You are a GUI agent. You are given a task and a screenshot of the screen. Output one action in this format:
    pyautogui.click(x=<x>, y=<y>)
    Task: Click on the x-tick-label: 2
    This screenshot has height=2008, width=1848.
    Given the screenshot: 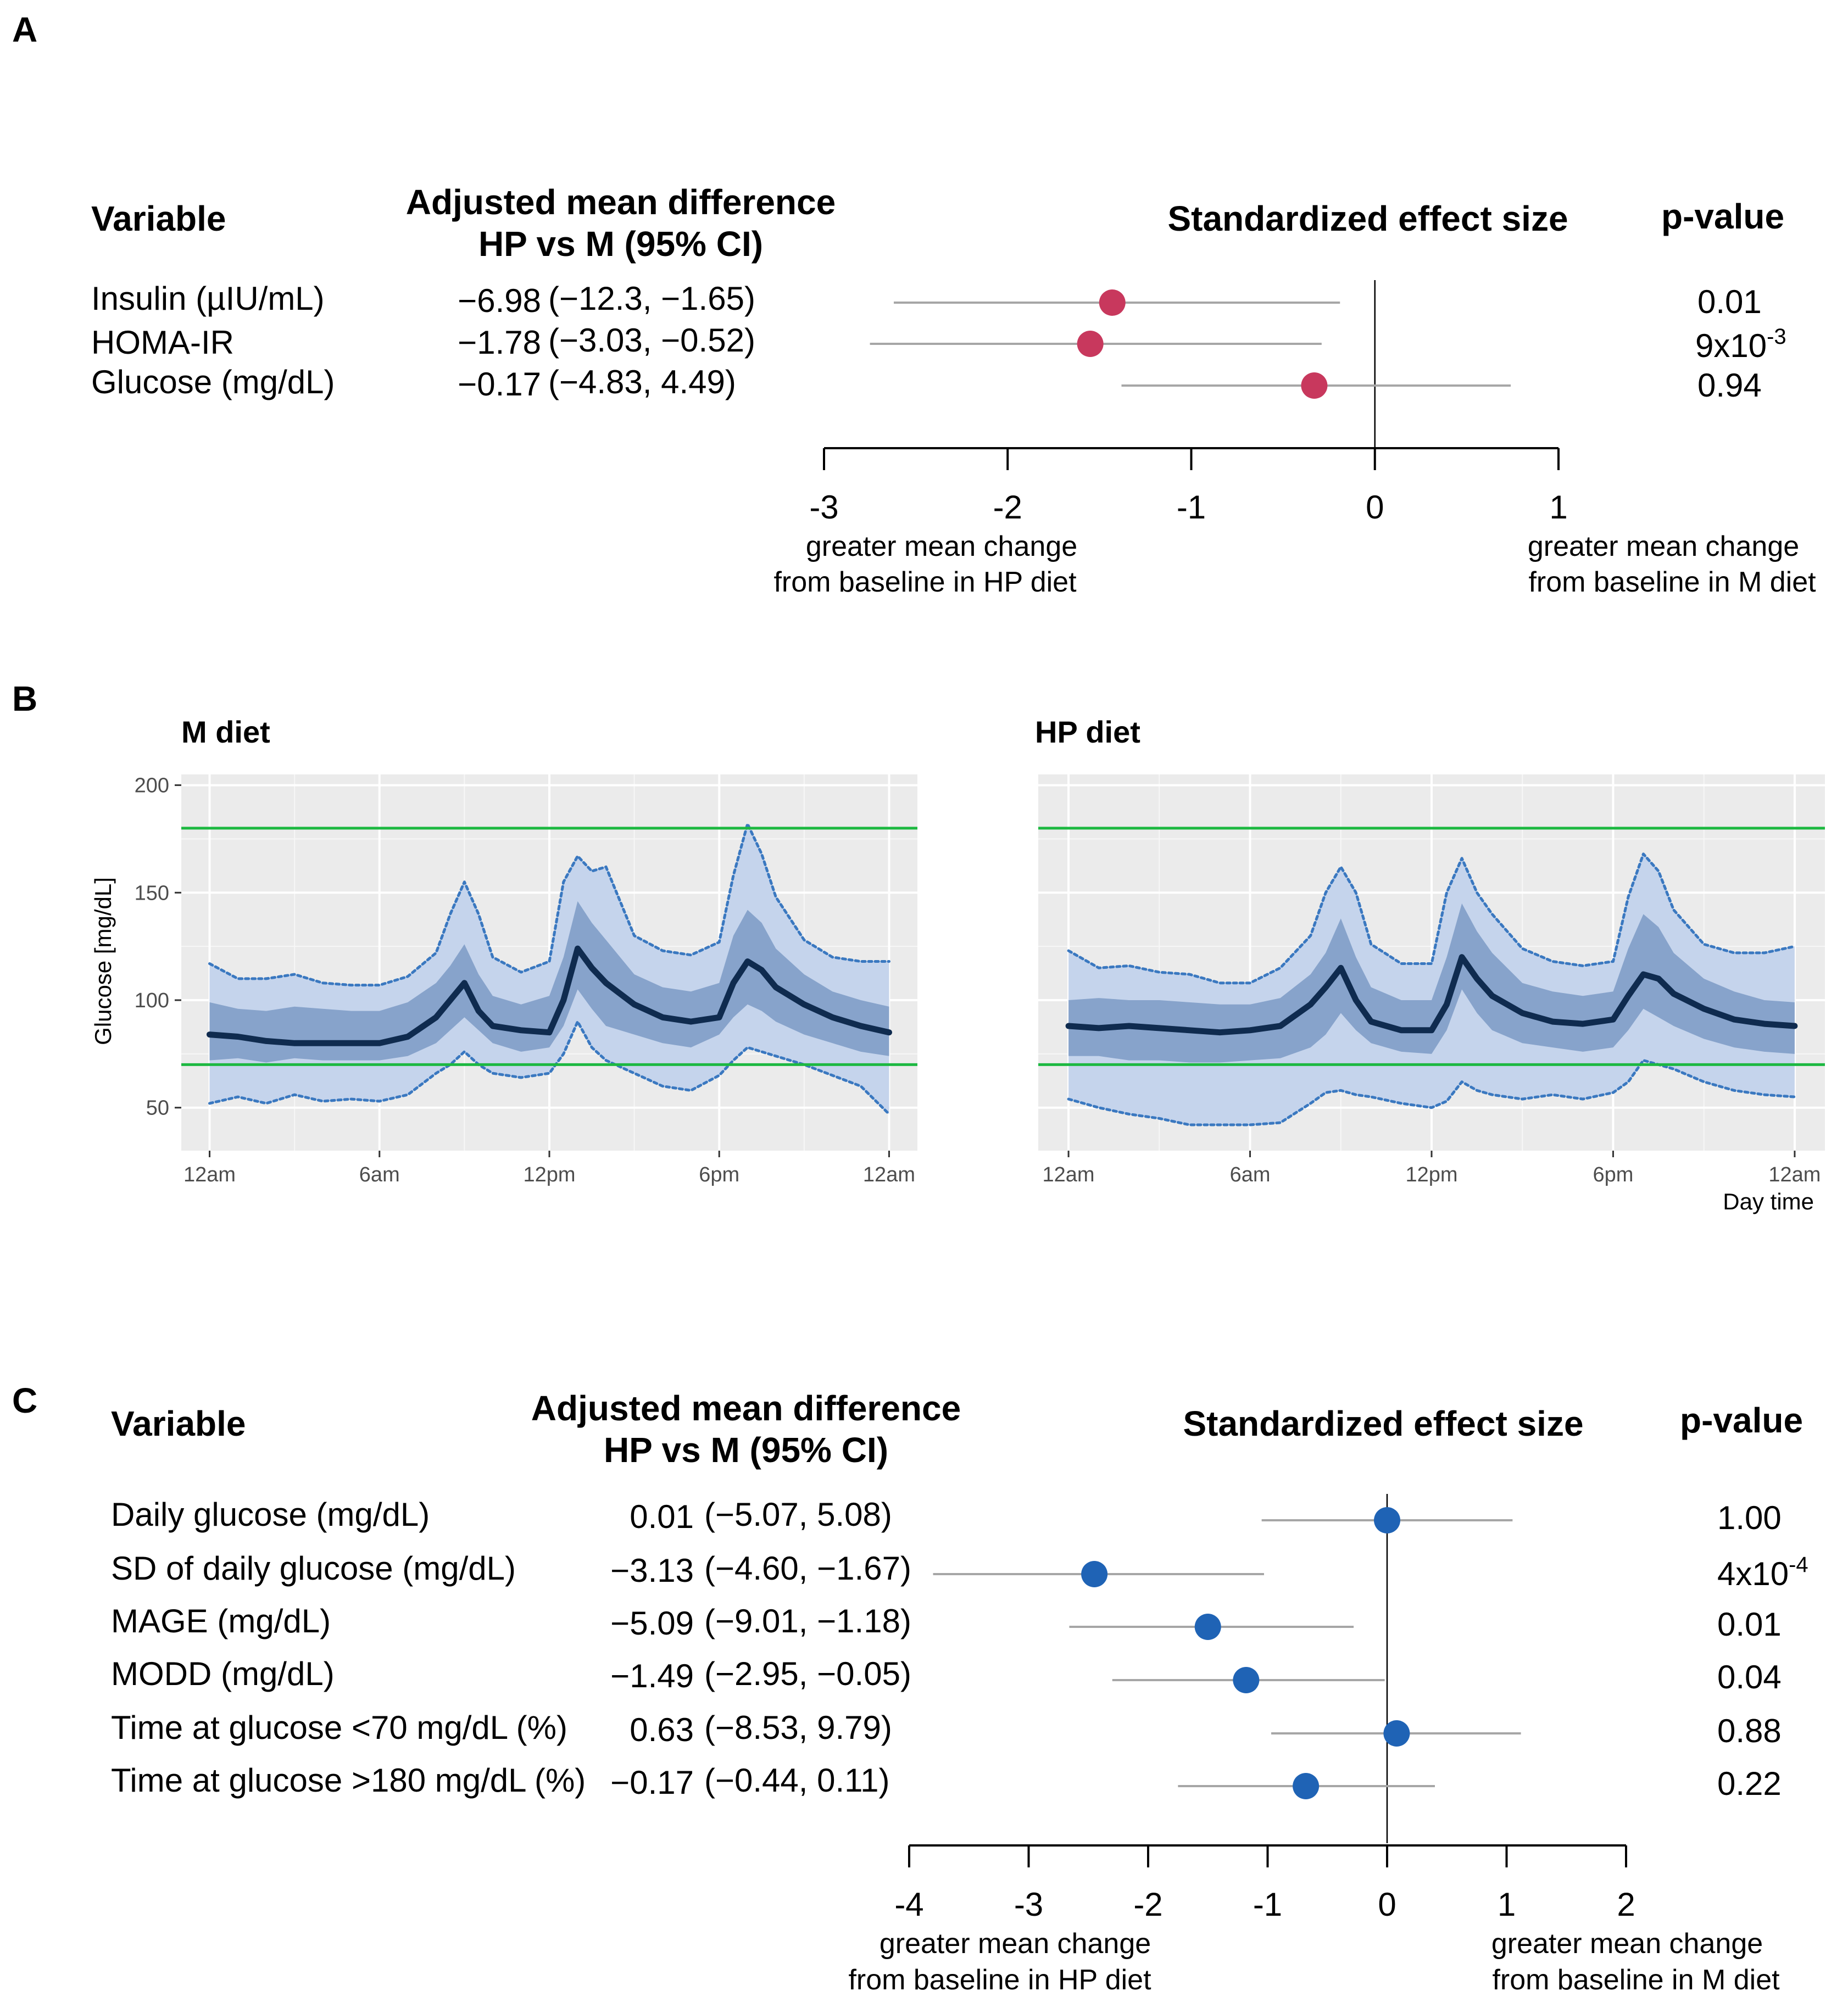 What is the action you would take?
    pyautogui.click(x=1626, y=1904)
    